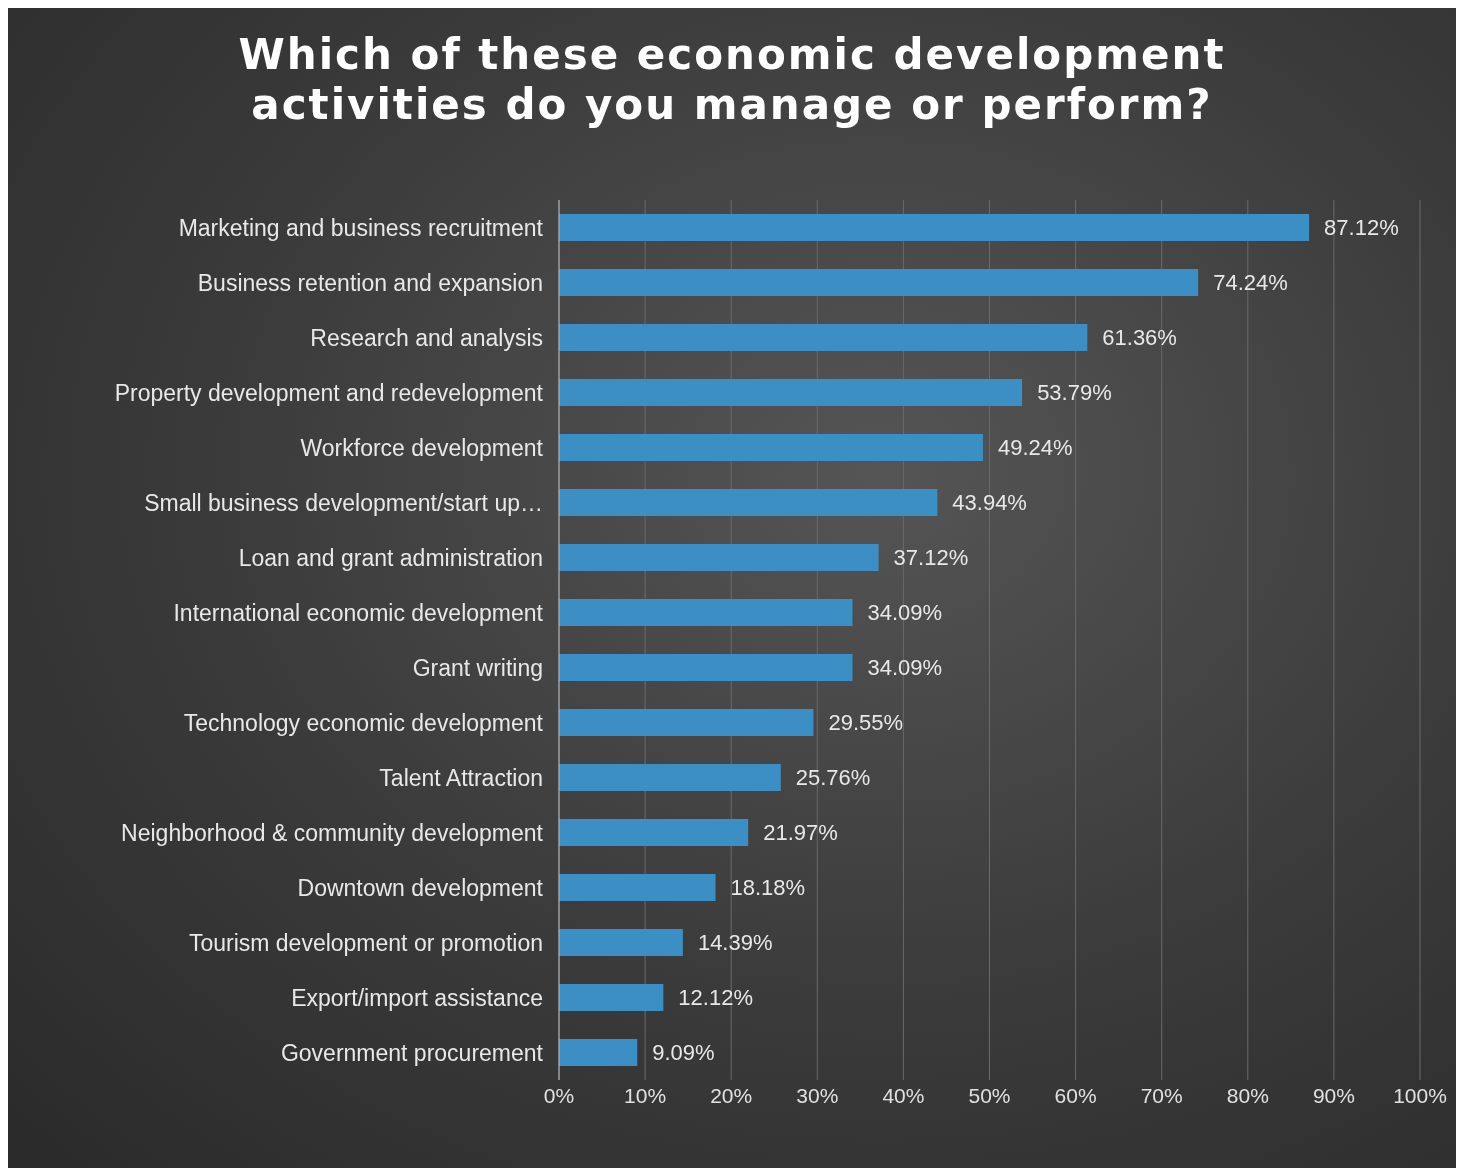 The width and height of the screenshot is (1464, 1169). What do you see at coordinates (989, 1095) in the screenshot?
I see `x-tick-label: 50%` at bounding box center [989, 1095].